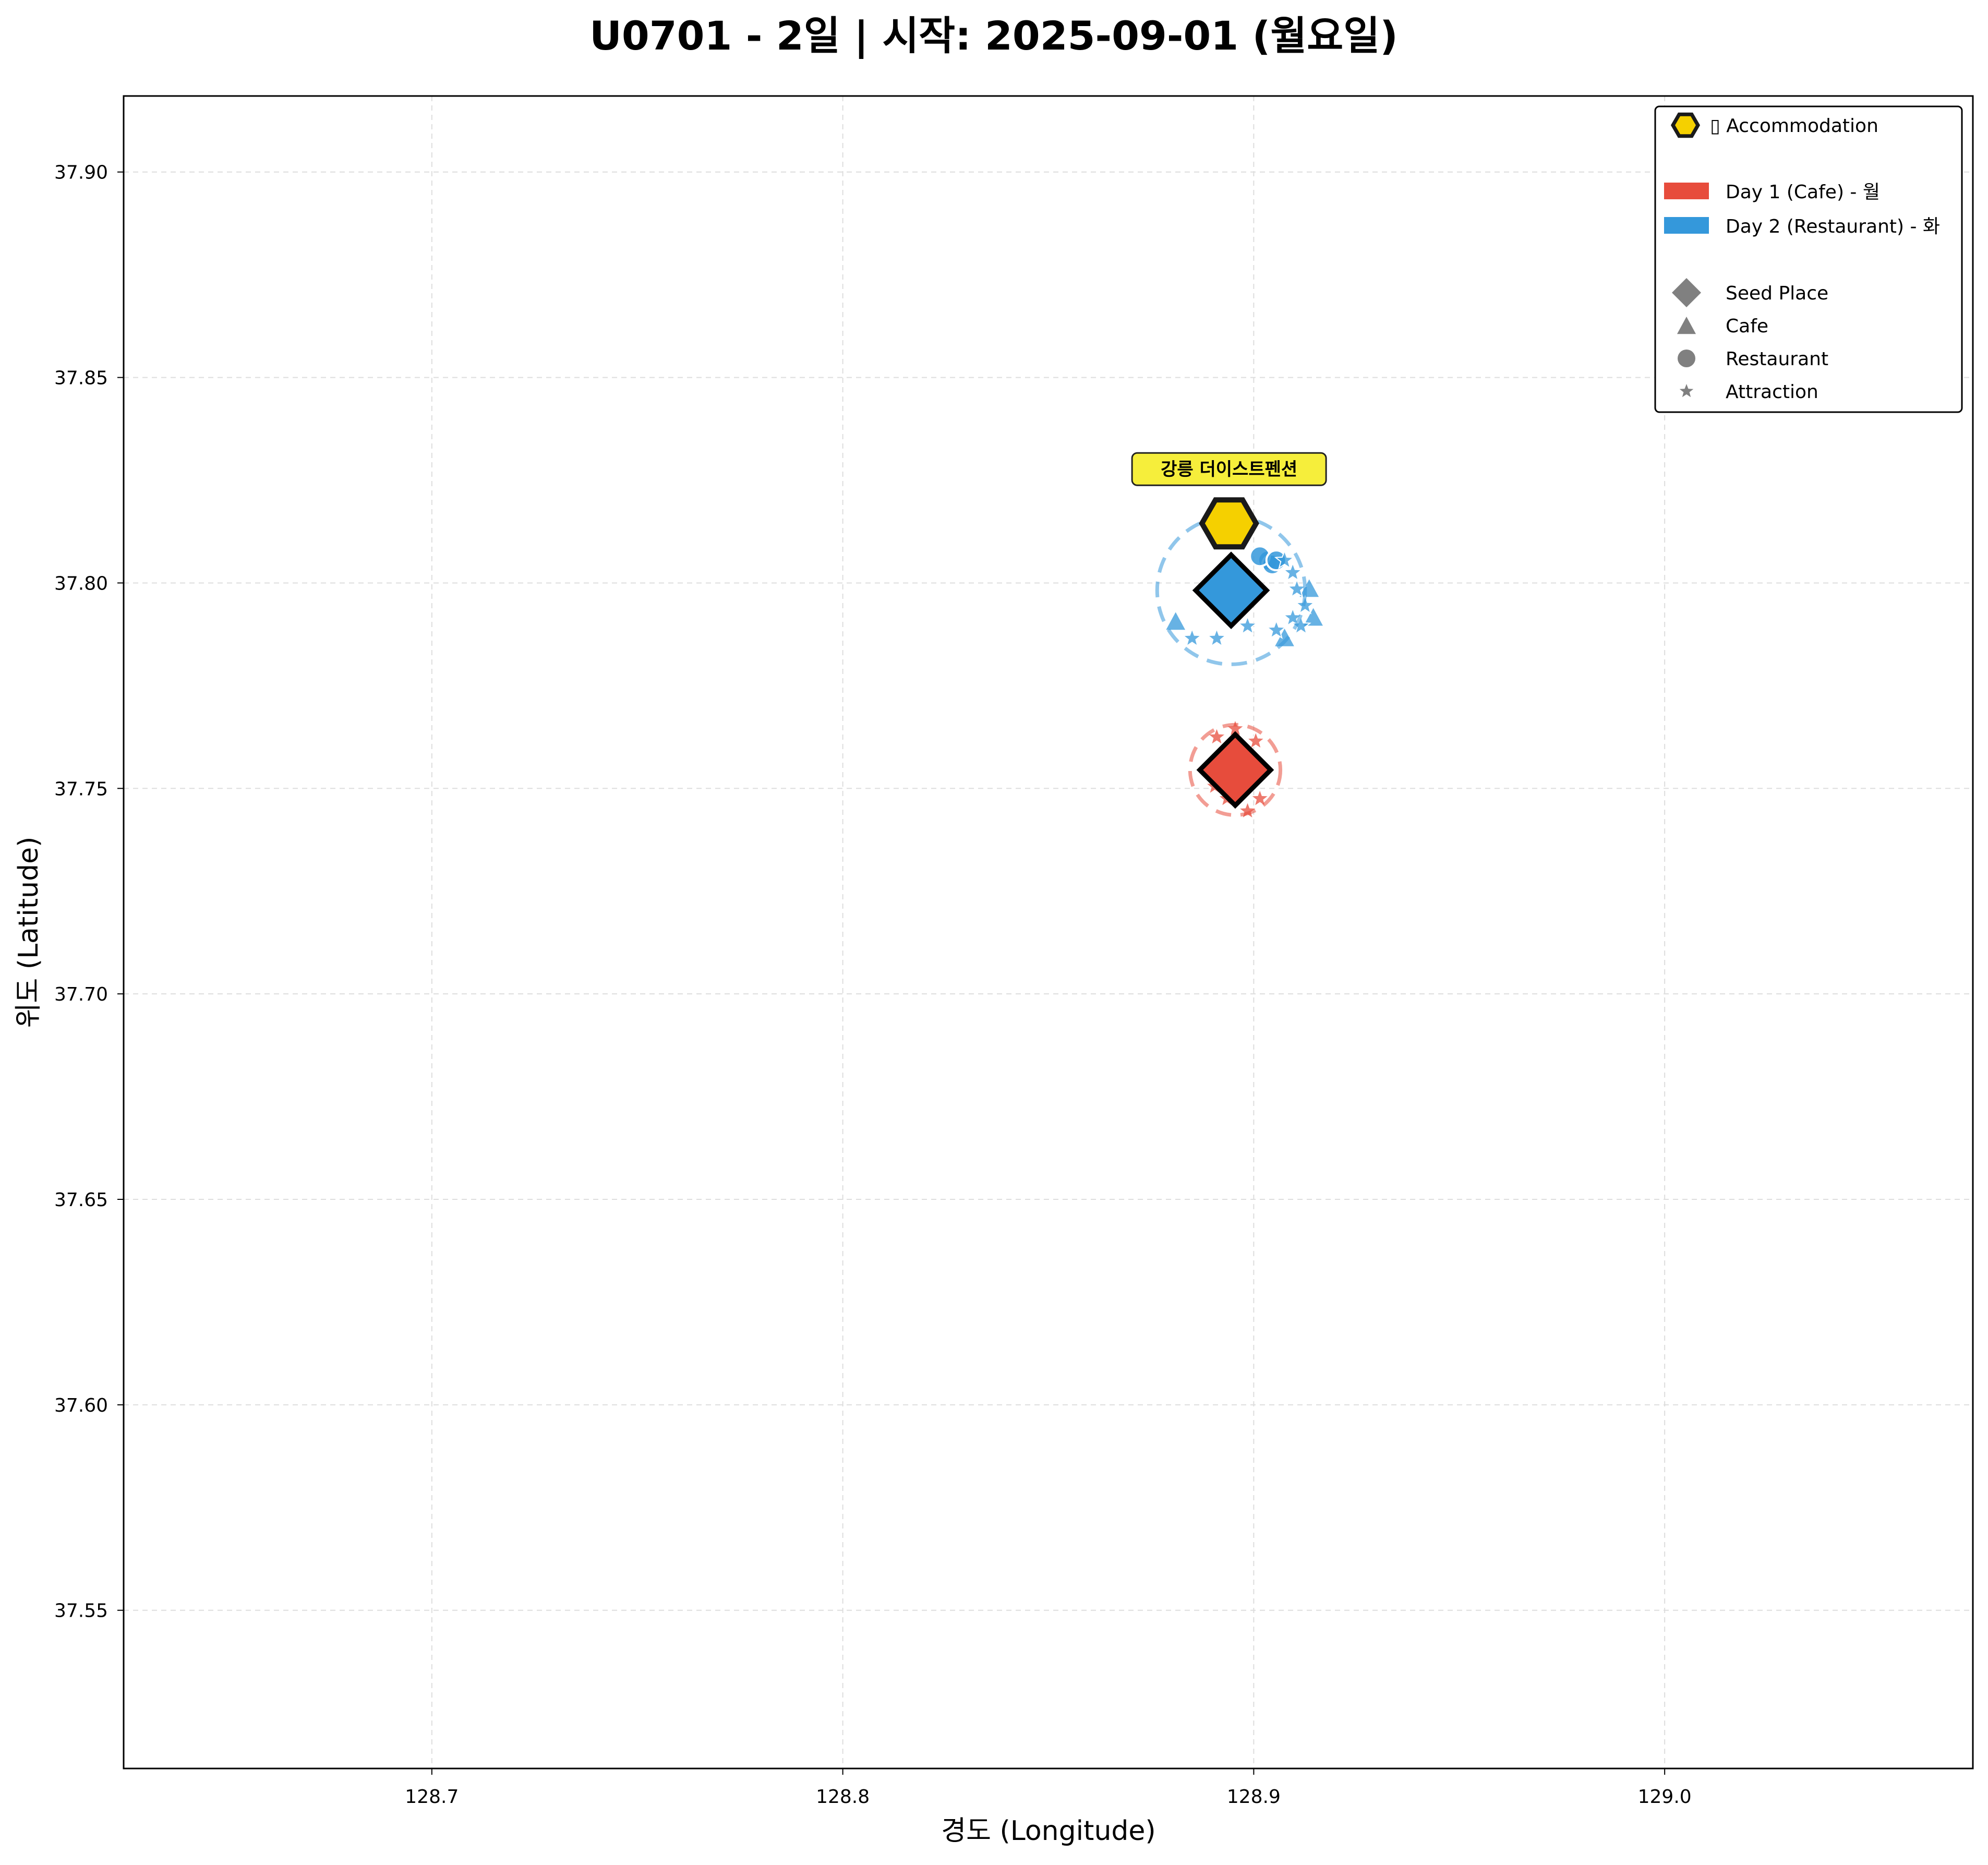 Image resolution: width=1988 pixels, height=1865 pixels. Describe the element at coordinates (1777, 359) in the screenshot. I see `legend-marker-label: Restaurant` at that location.